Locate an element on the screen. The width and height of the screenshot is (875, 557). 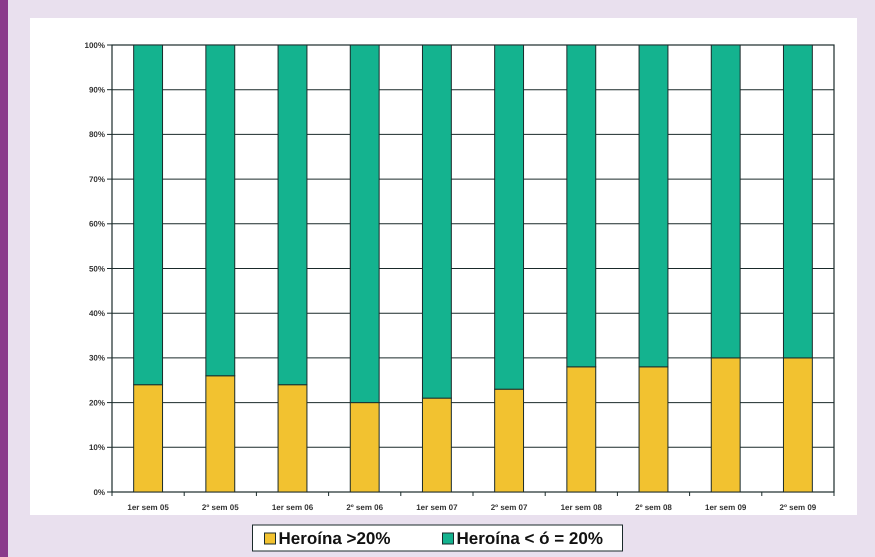
x-tick-label: 1er sem 07 is located at coordinates (437, 507).